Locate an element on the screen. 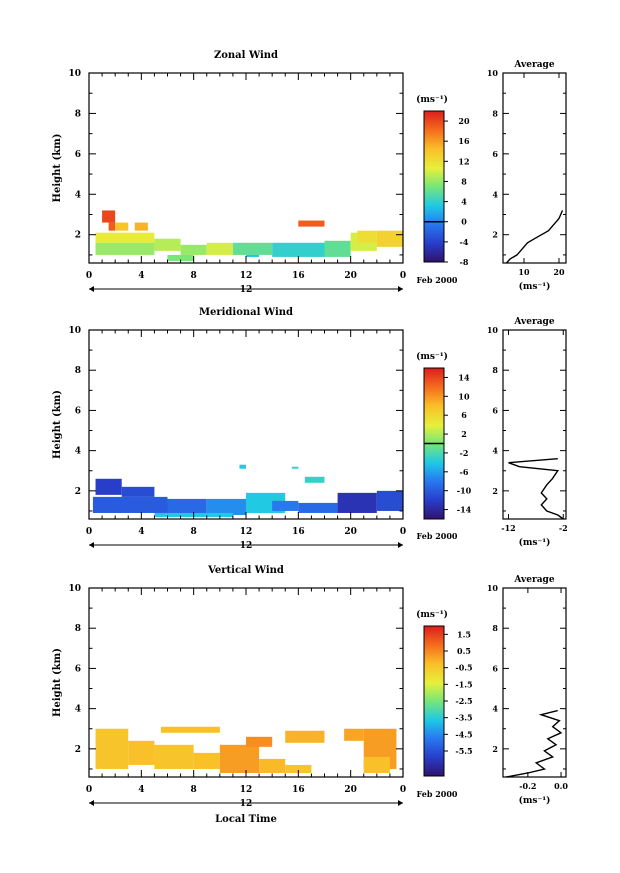 Image resolution: width=620 pixels, height=873 pixels. heatmap-cells is located at coordinates (249, 235).